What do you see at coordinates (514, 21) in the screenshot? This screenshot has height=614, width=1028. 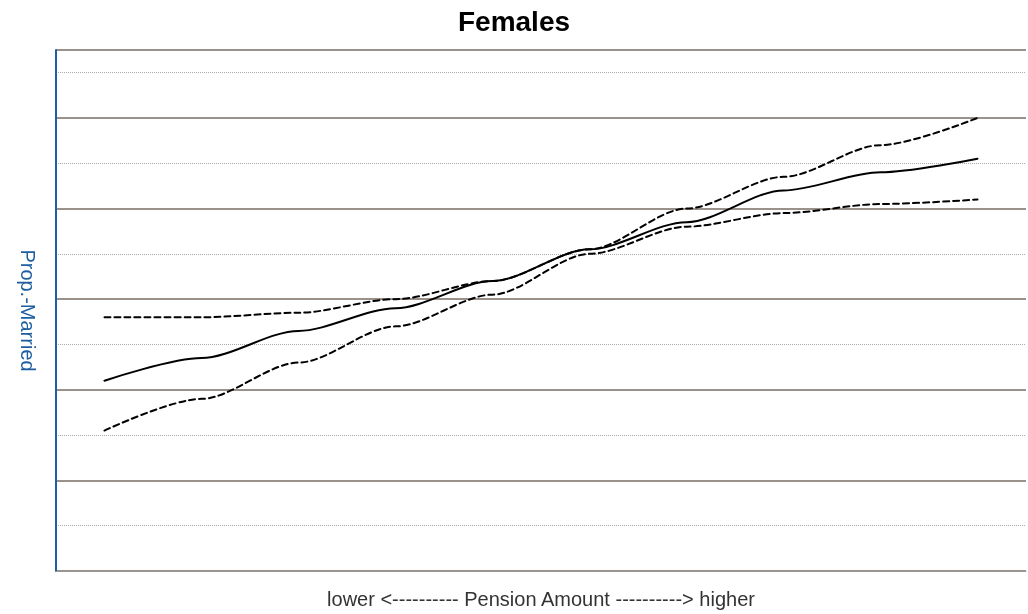 I see `chart-title: Females` at bounding box center [514, 21].